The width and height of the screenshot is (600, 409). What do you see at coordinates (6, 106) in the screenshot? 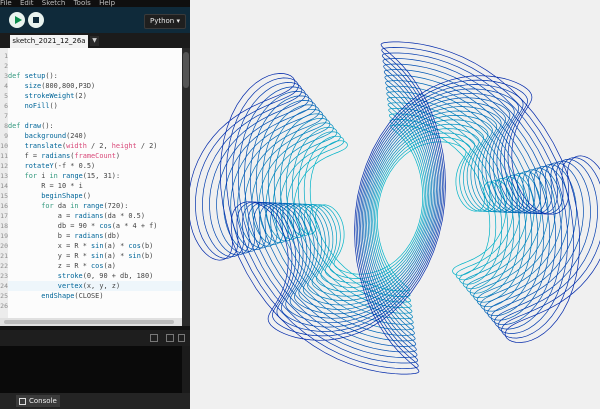
I see `line-number: 6` at bounding box center [6, 106].